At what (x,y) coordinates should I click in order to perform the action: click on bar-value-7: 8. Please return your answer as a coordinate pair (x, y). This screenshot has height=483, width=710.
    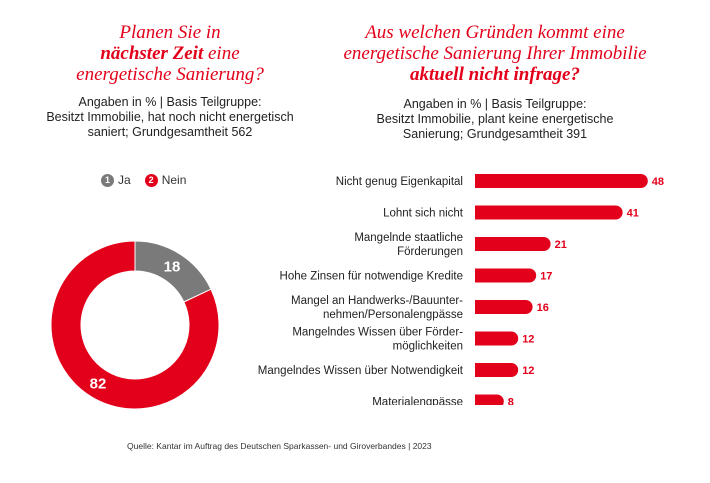
    Looking at the image, I should click on (511, 401).